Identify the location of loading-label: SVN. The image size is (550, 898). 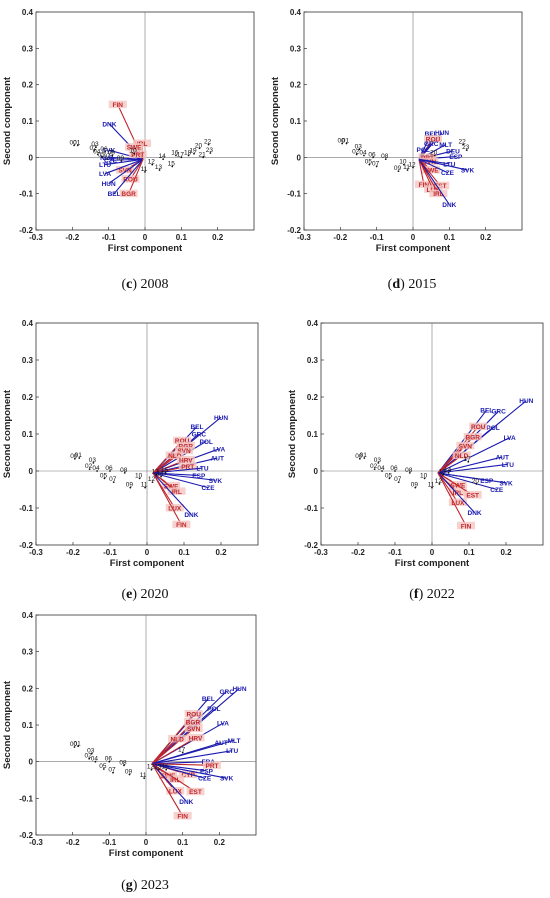
(430, 162).